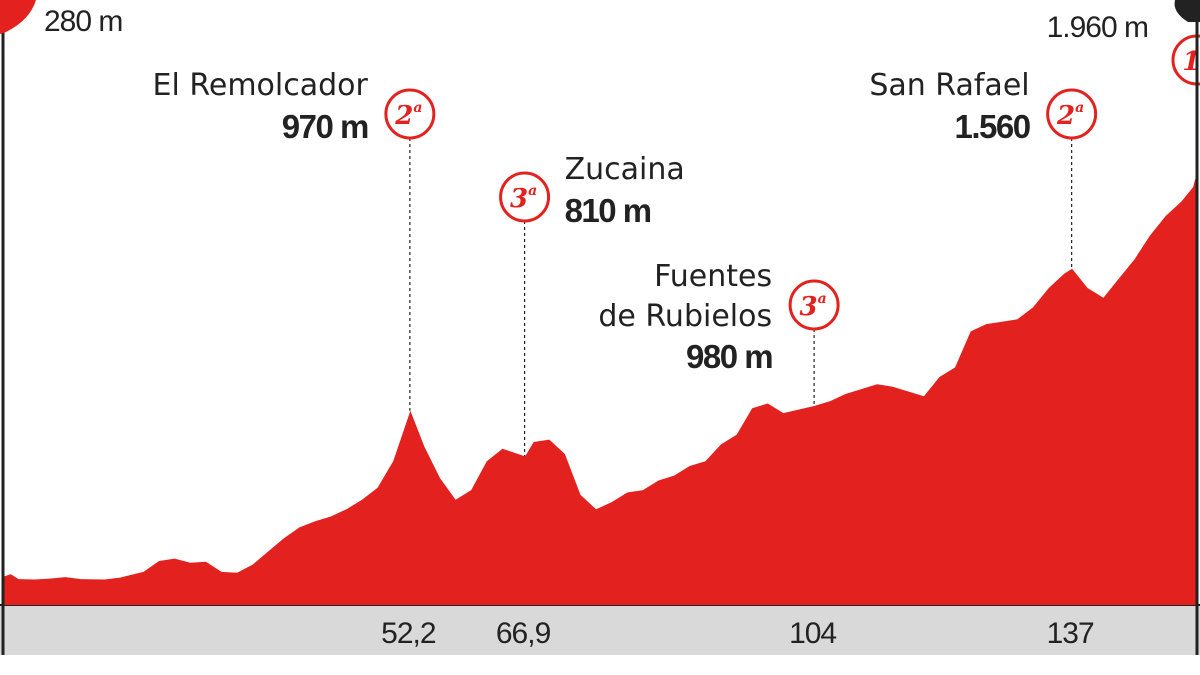  Describe the element at coordinates (408, 633) in the screenshot. I see `km-tick-label: 52,2` at that location.